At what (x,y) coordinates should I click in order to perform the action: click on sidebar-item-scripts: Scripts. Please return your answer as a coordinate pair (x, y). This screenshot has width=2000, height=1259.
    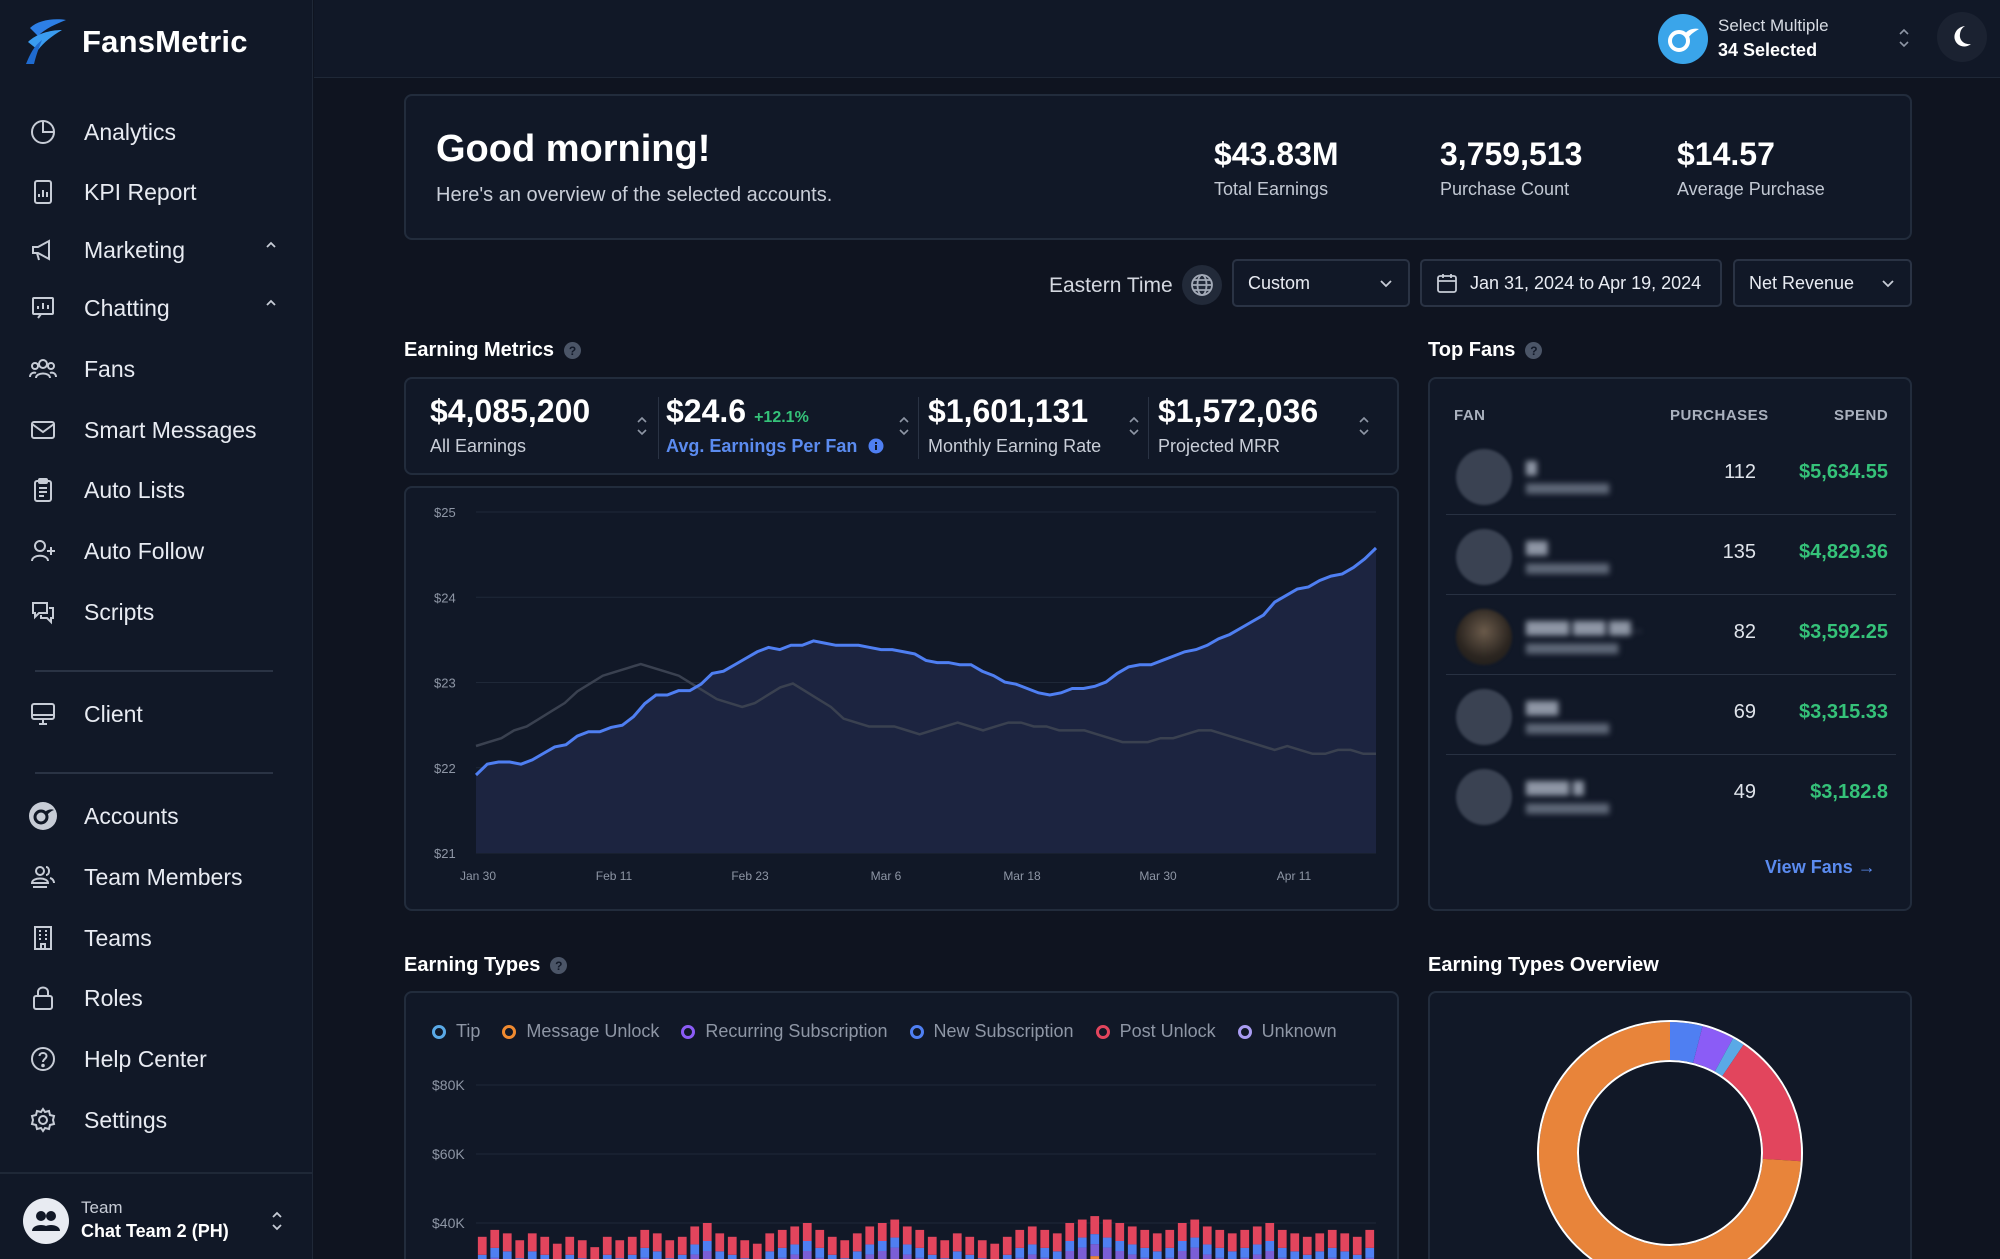
    Looking at the image, I should click on (158, 612).